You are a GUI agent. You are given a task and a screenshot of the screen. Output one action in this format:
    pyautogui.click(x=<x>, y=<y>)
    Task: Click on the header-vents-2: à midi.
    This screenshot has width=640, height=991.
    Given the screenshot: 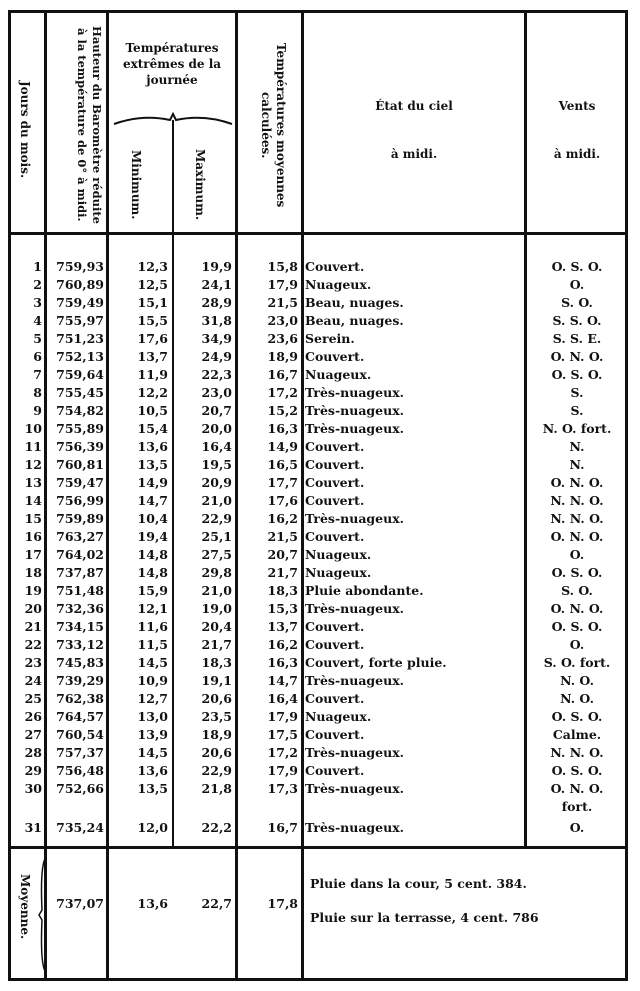 What is the action you would take?
    pyautogui.click(x=577, y=154)
    